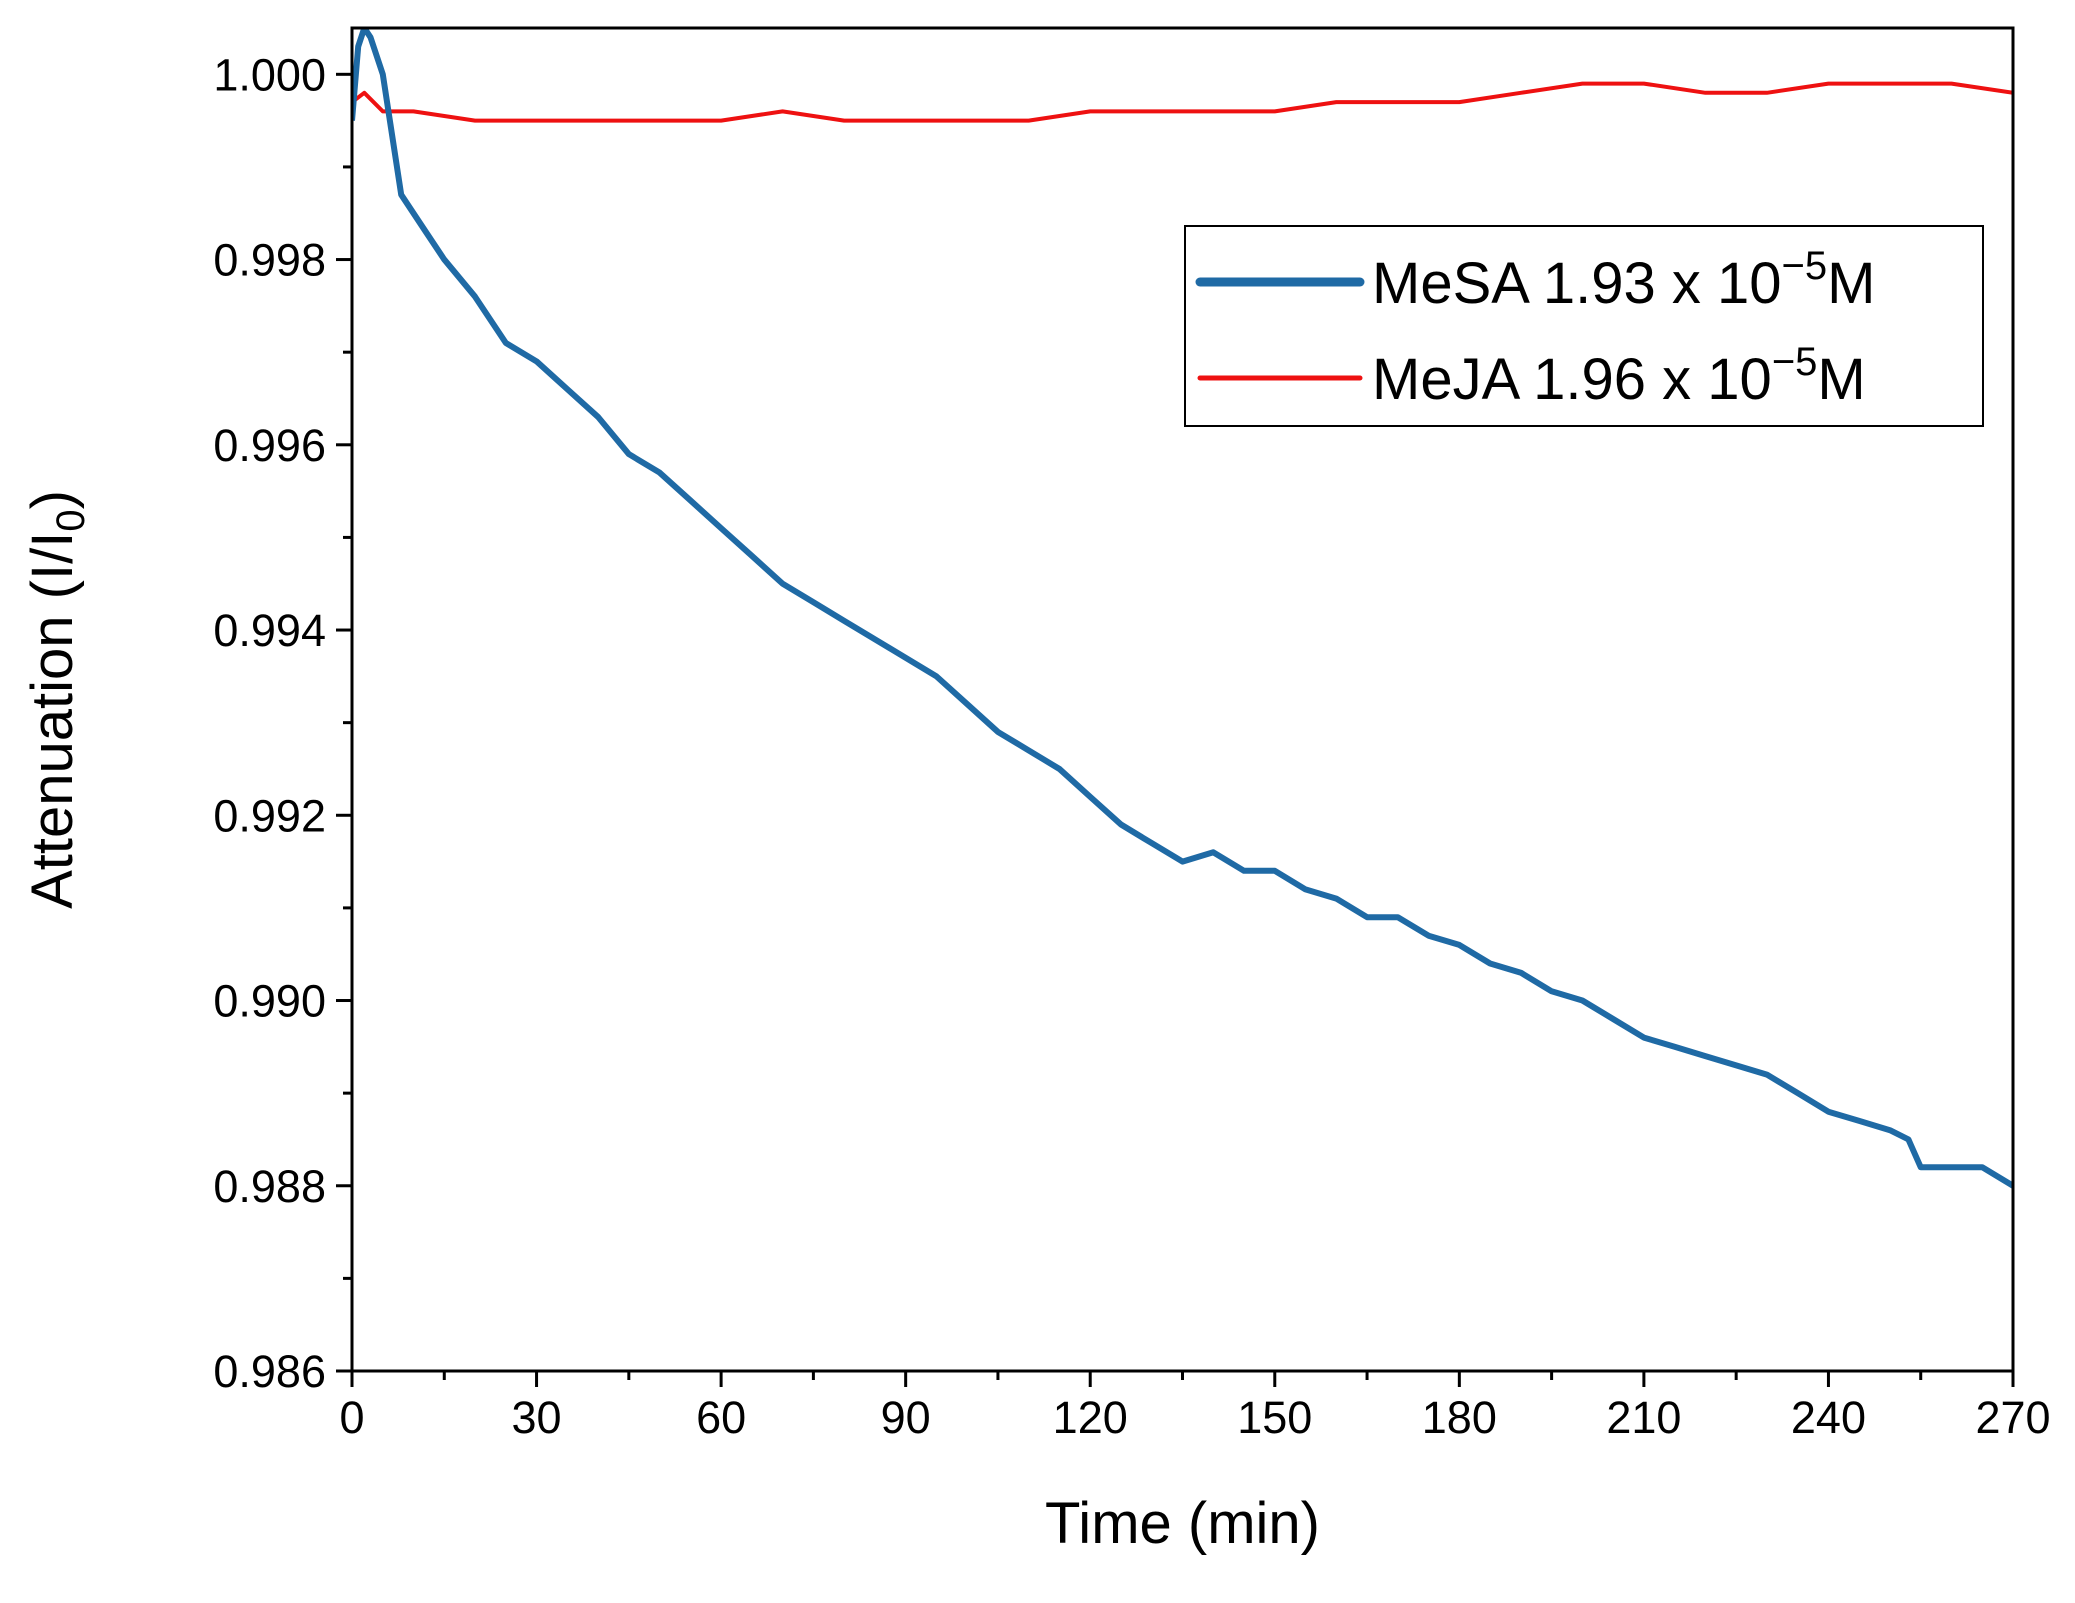 The width and height of the screenshot is (2075, 1603). What do you see at coordinates (721, 1417) in the screenshot?
I see `x-tick-label: 60` at bounding box center [721, 1417].